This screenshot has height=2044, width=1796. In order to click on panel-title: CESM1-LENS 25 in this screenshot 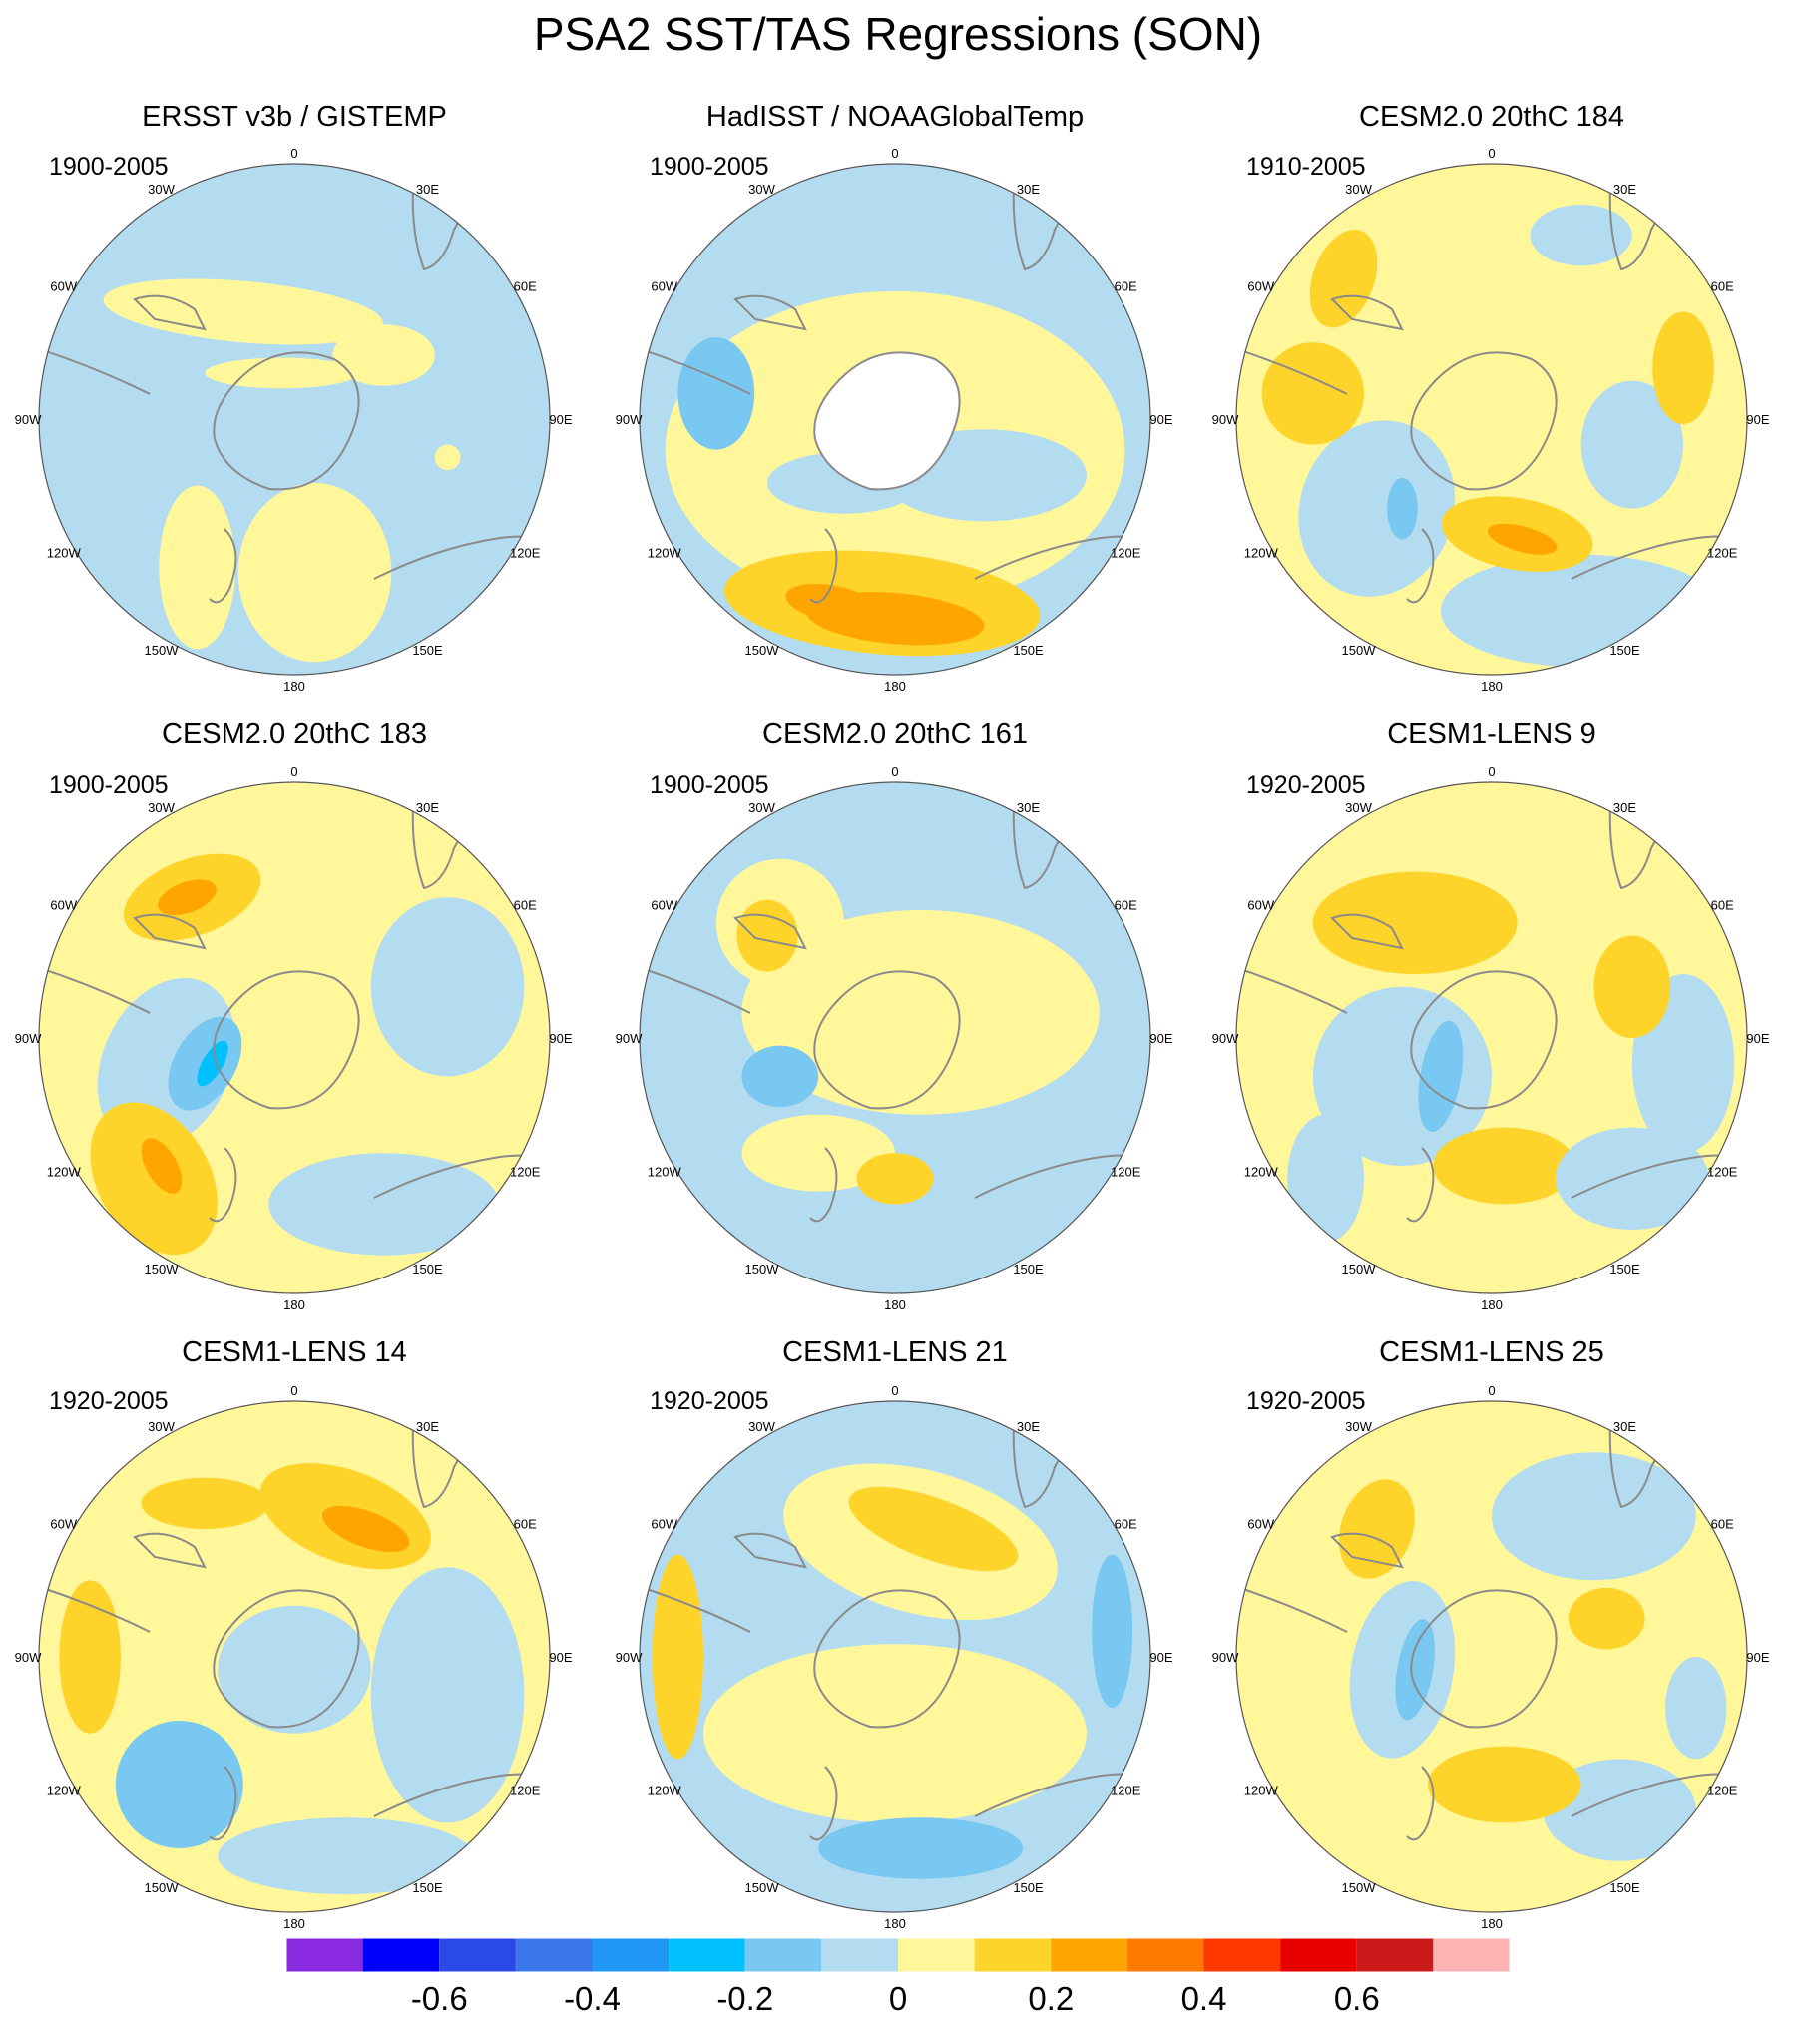, I will do `click(1491, 1352)`.